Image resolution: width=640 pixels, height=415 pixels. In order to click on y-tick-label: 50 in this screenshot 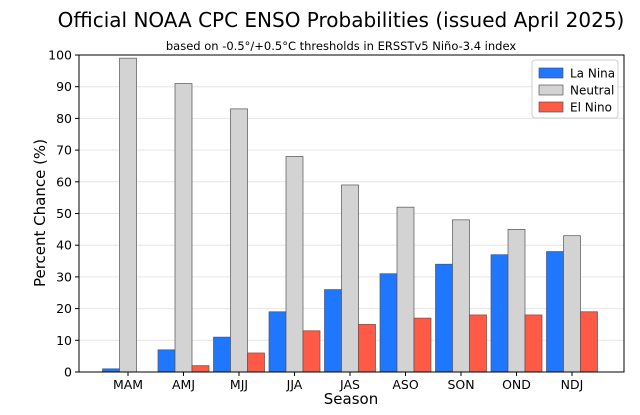, I will do `click(64, 213)`.